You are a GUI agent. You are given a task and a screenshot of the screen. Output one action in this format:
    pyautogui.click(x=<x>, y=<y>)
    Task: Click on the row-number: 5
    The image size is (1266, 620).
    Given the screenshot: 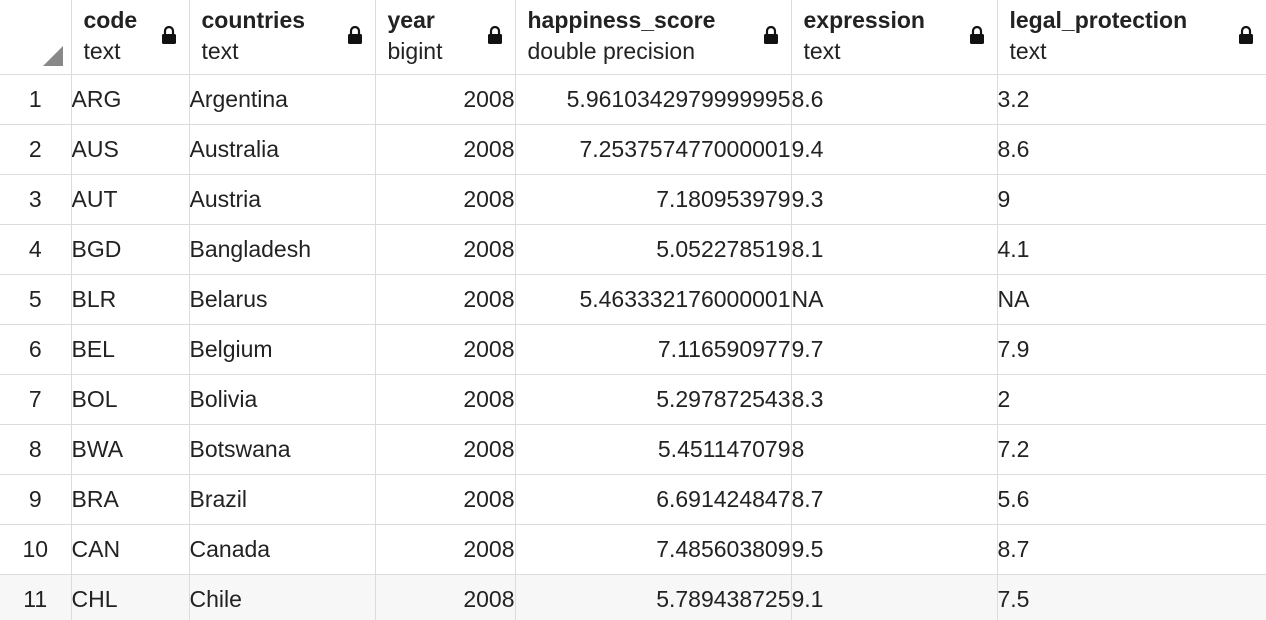 What is the action you would take?
    pyautogui.click(x=36, y=299)
    